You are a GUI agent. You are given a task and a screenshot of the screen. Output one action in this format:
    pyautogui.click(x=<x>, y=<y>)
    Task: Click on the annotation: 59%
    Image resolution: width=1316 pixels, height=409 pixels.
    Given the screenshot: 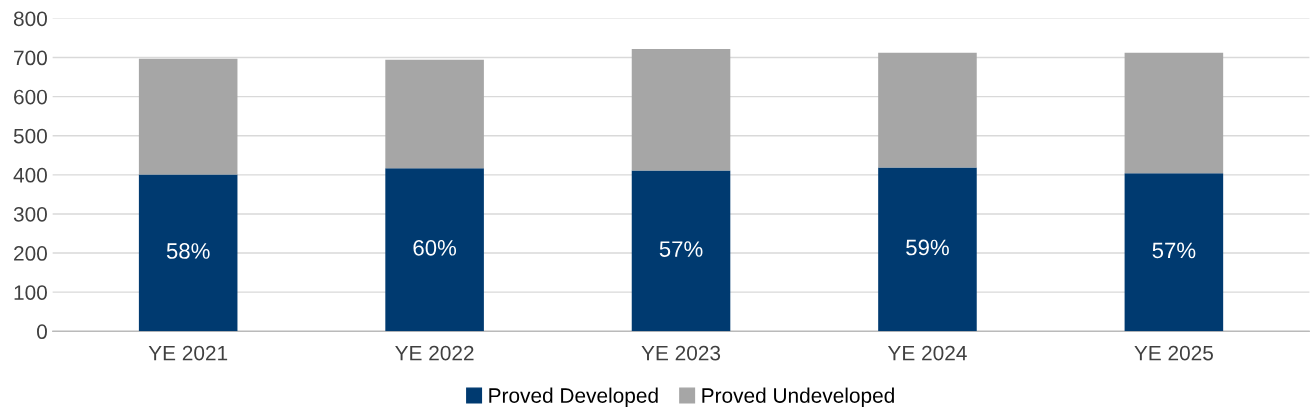 What is the action you would take?
    pyautogui.click(x=927, y=247)
    